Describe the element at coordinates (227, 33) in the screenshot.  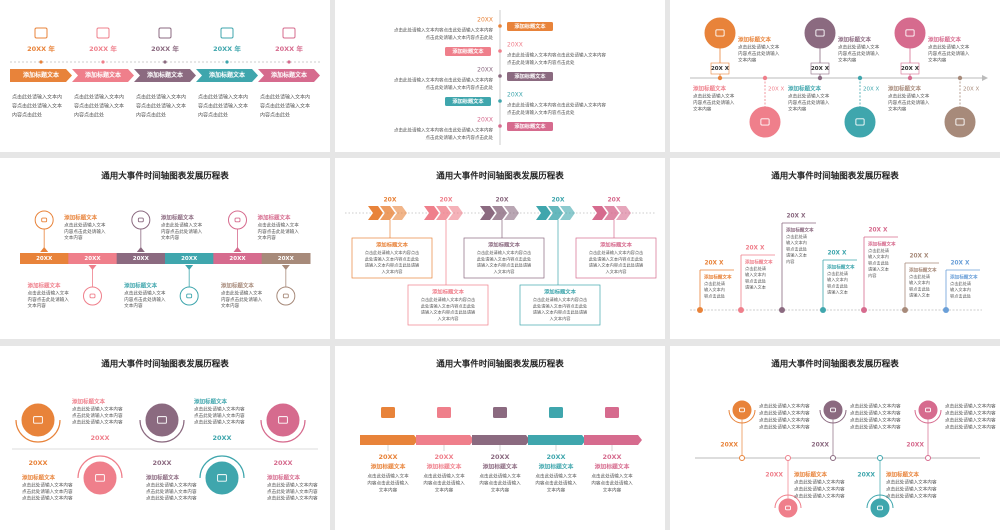
I see `icon` at that location.